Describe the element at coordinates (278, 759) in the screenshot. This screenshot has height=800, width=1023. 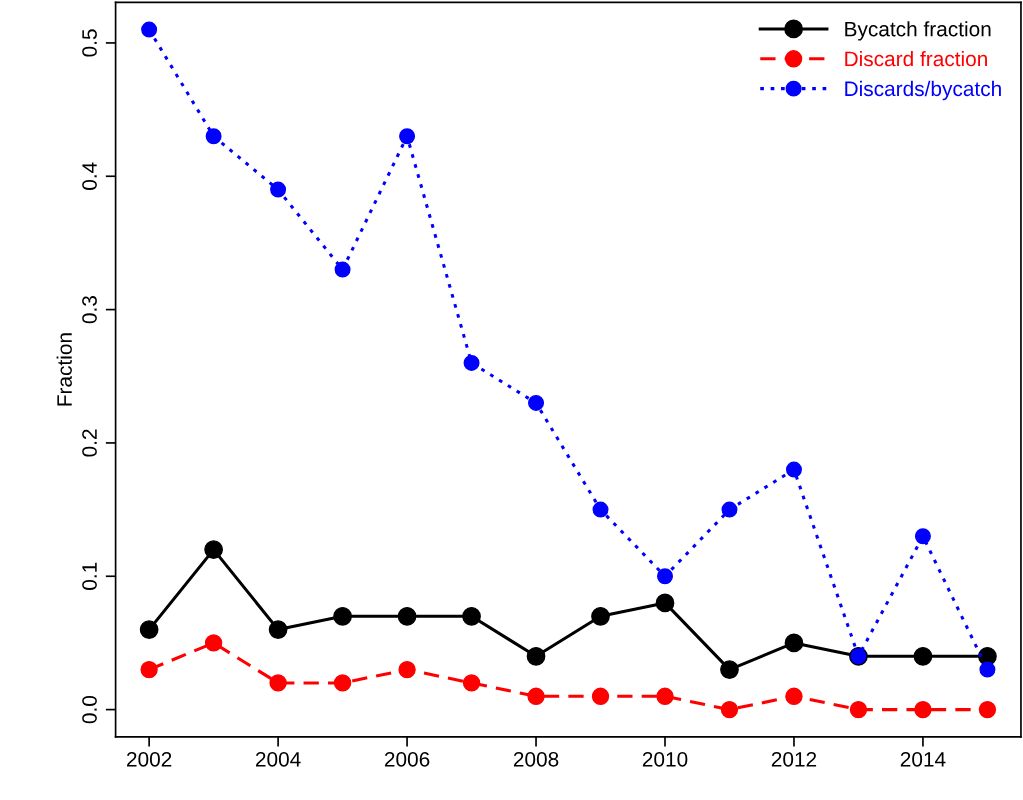
I see `x-tick-label: 2004` at that location.